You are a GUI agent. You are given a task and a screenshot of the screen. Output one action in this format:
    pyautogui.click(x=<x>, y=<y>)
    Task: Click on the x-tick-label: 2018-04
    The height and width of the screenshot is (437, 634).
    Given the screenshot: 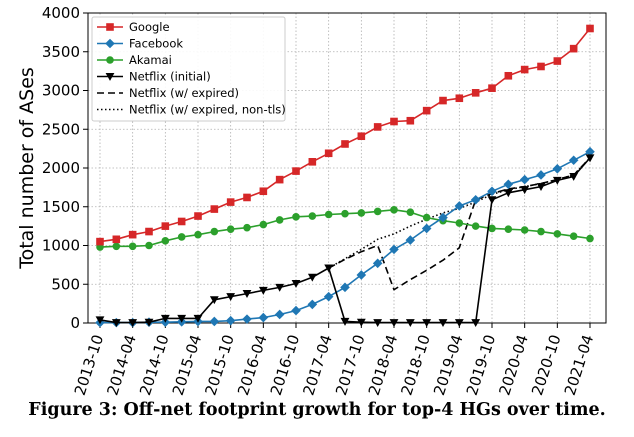 What is the action you would take?
    pyautogui.click(x=383, y=364)
    